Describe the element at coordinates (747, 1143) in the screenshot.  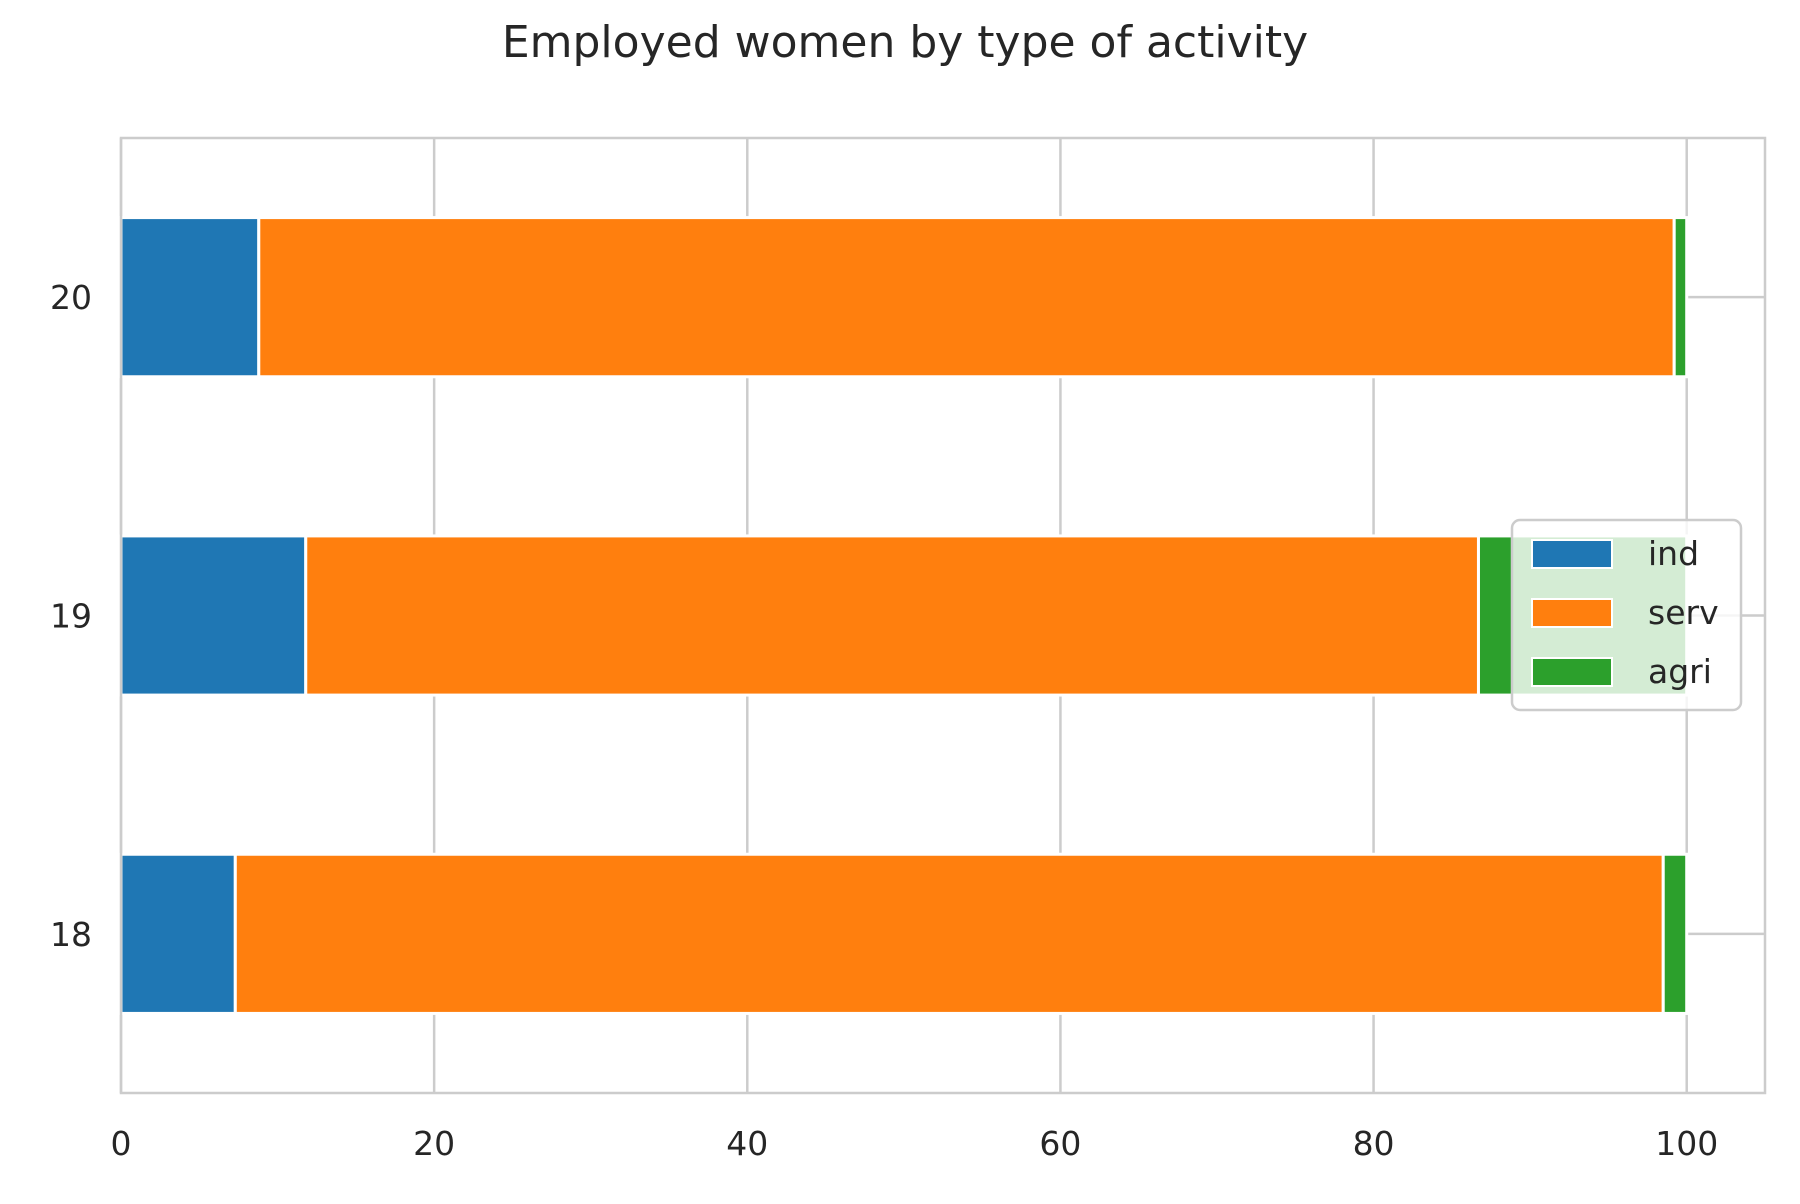
I see `x-tick-label-2: 40` at that location.